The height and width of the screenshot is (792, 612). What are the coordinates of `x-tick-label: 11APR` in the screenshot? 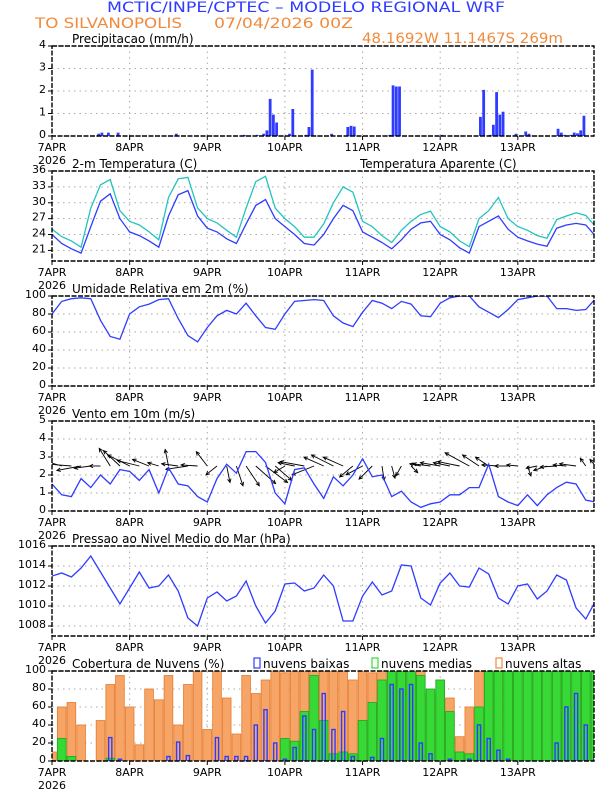 It's located at (363, 522).